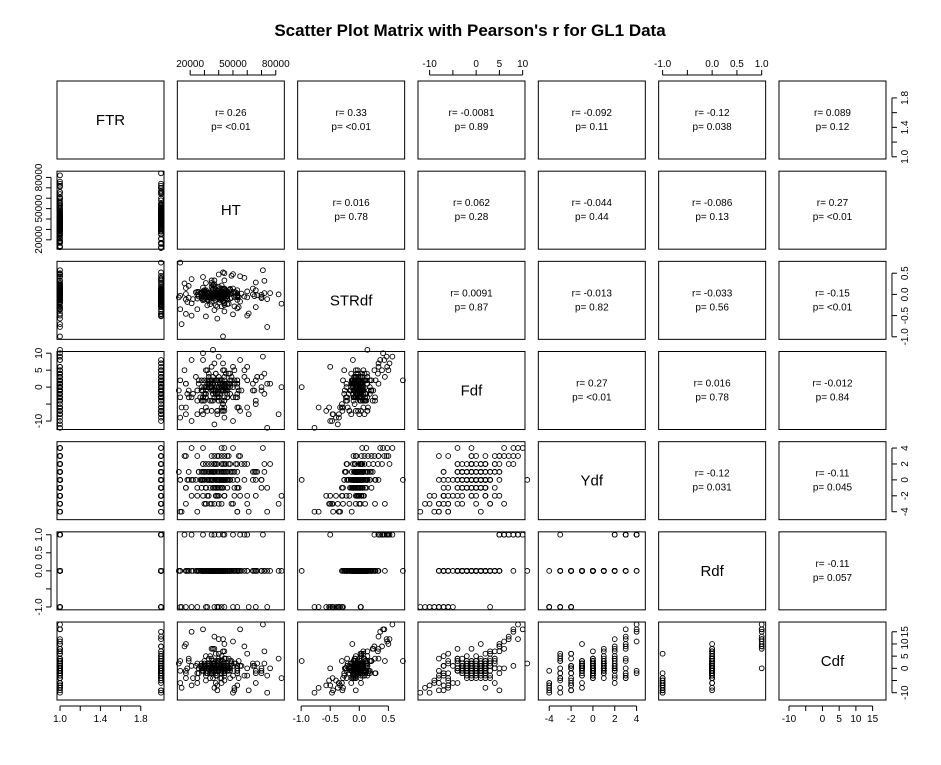 Image resolution: width=941 pixels, height=765 pixels. I want to click on pearson-r-label: r= -0.044, so click(592, 203).